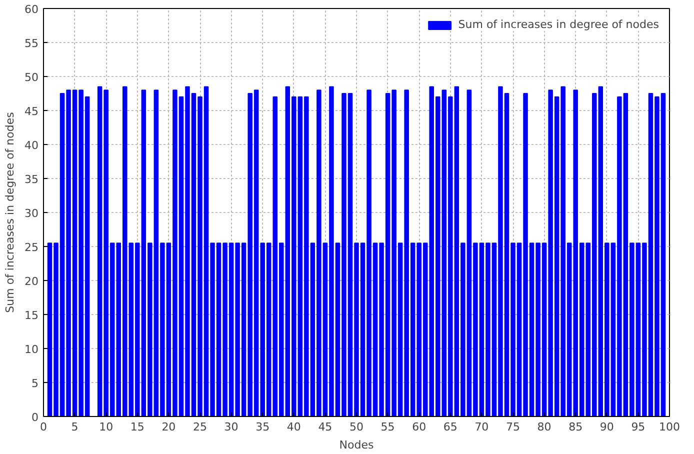 The image size is (694, 454). I want to click on x-tick-label: 25, so click(200, 427).